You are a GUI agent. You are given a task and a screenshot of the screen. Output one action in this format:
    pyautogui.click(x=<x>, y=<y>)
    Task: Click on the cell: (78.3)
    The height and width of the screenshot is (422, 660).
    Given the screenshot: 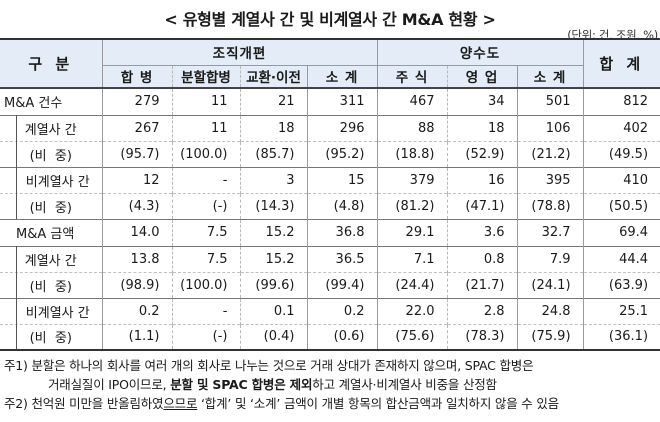 What is the action you would take?
    pyautogui.click(x=482, y=337)
    